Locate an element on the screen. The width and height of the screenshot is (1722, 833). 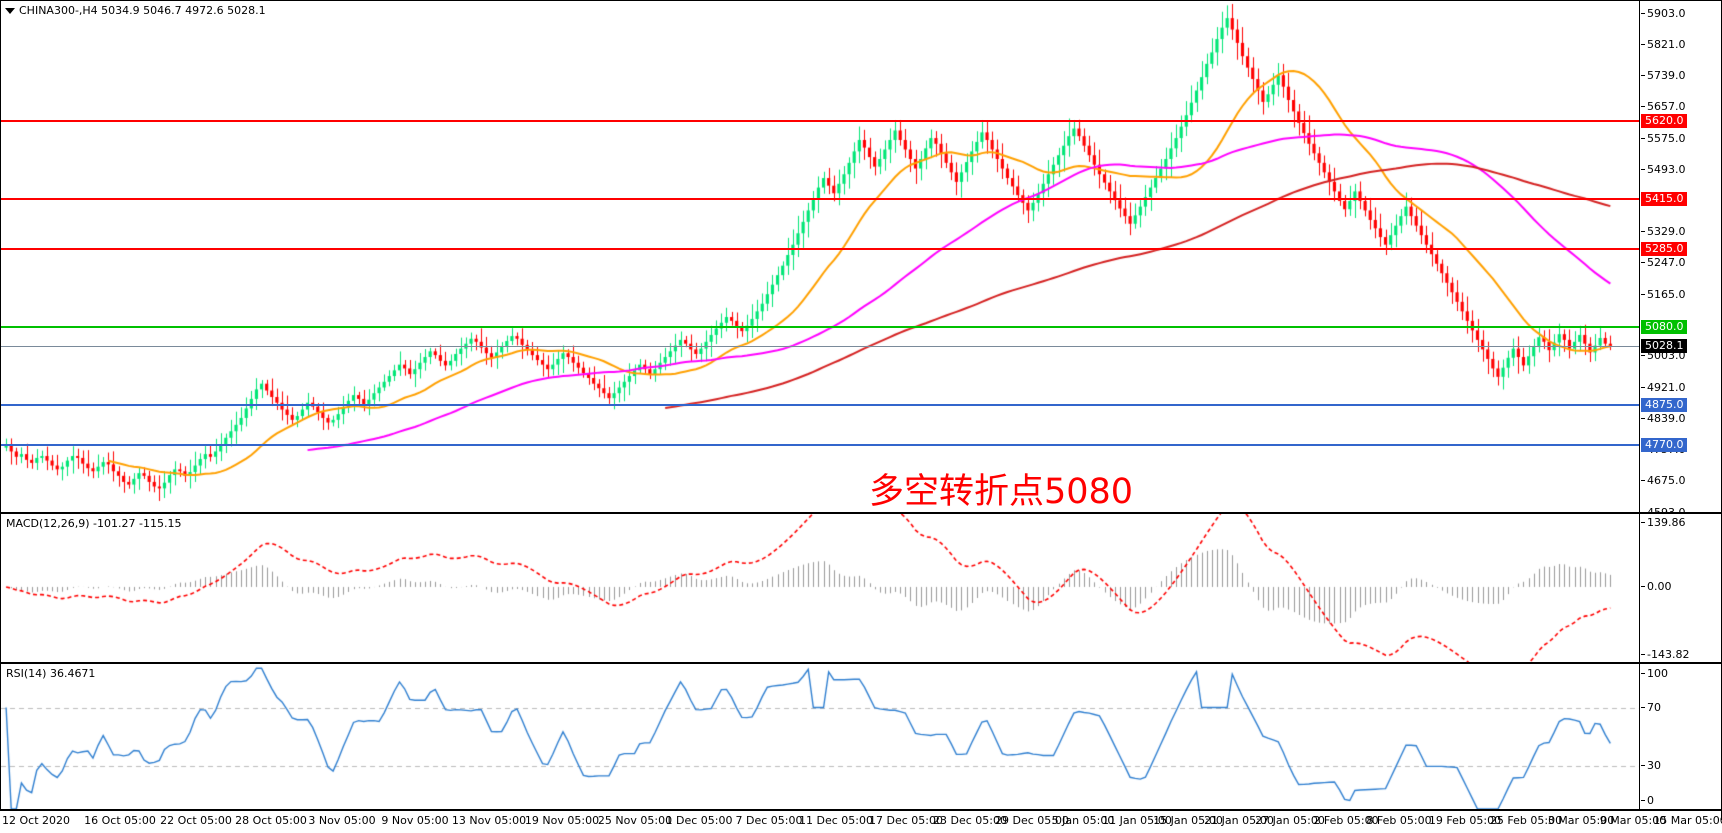
time-axis-label: 17 Dec 05:00 is located at coordinates (906, 820).